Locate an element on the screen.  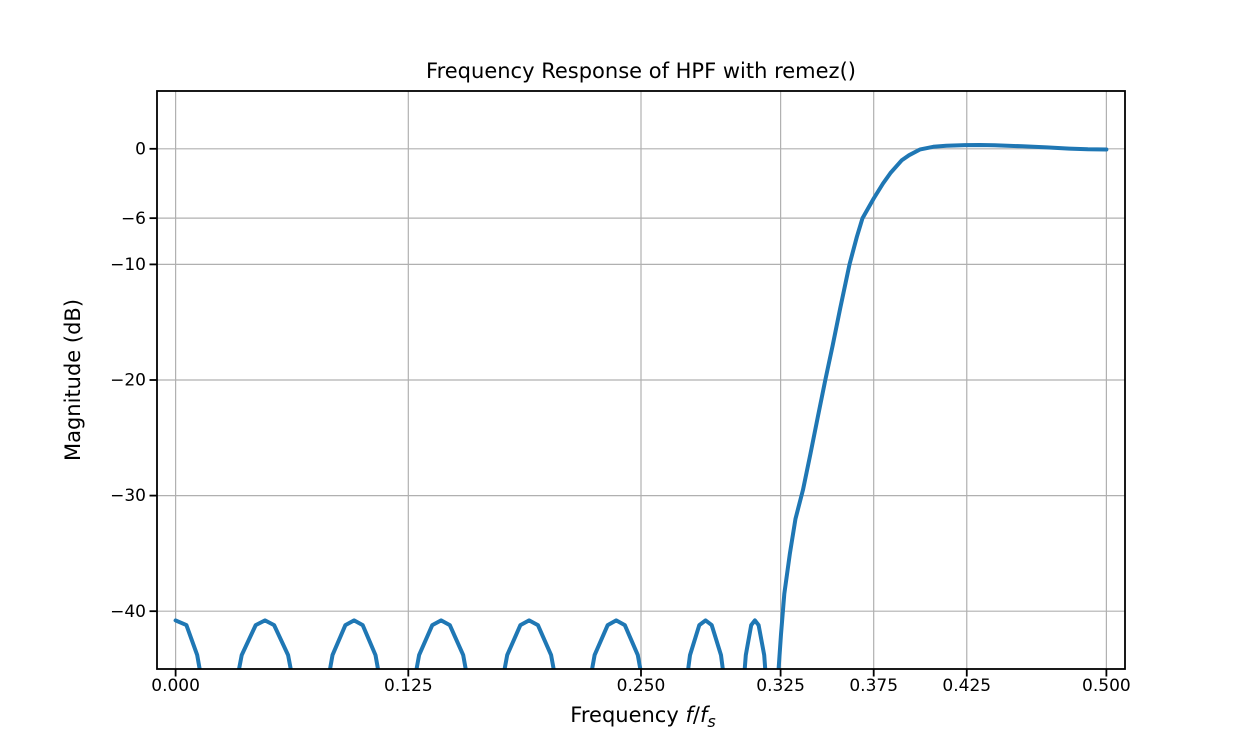
chart-title: Frequency Response of HPF with remez() is located at coordinates (641, 71).